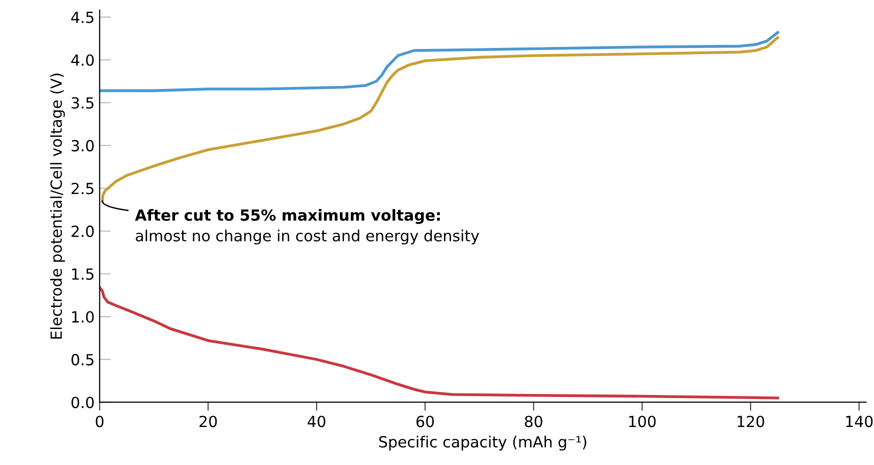 This screenshot has height=465, width=874. I want to click on y-tick-label: 3.0, so click(83, 146).